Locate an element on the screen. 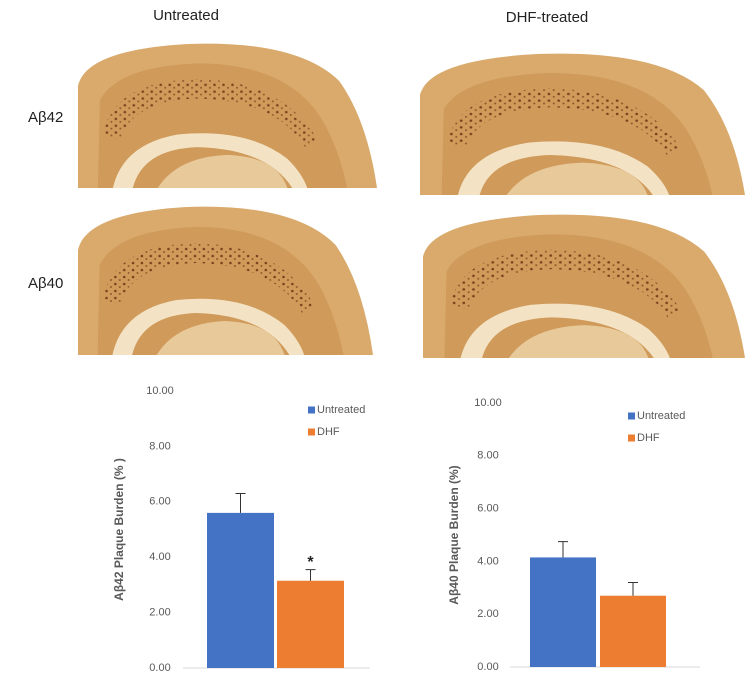 This screenshot has height=682, width=751. row-label: Aβ40 is located at coordinates (45, 283).